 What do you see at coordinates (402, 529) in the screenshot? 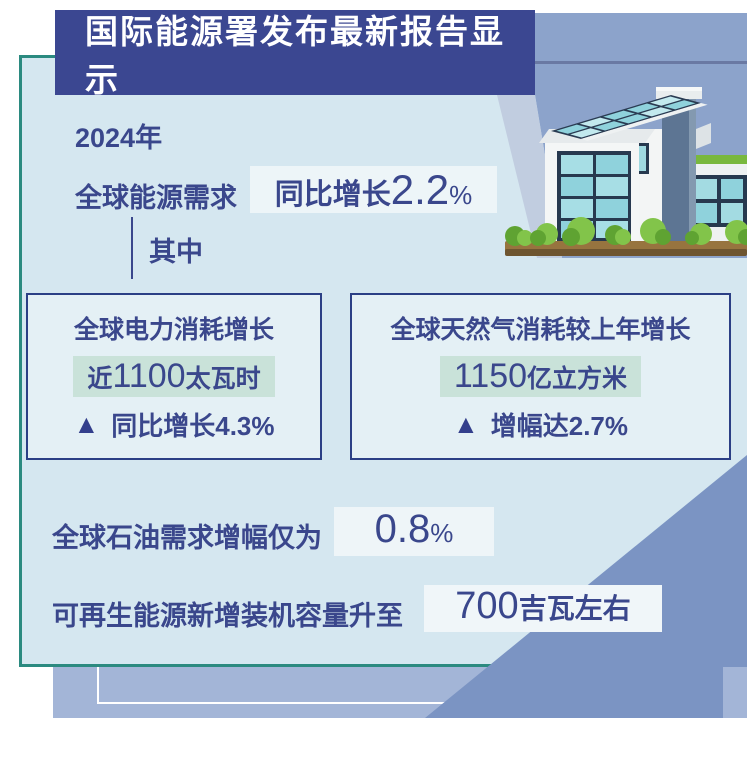
I see `oil-value: 0.8` at bounding box center [402, 529].